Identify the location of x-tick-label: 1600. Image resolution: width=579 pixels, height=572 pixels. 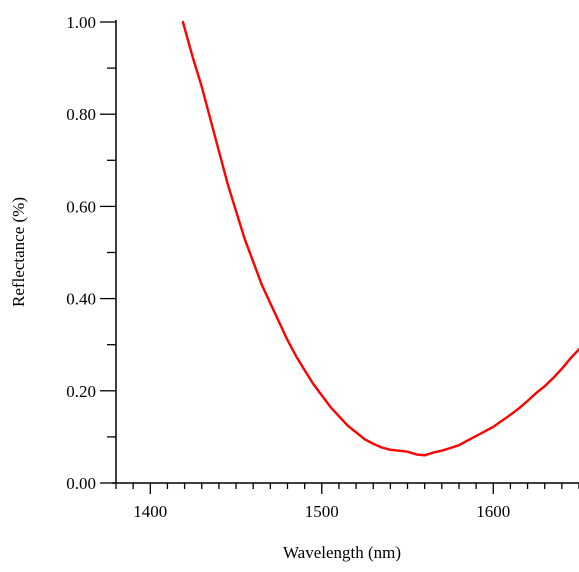
(493, 511).